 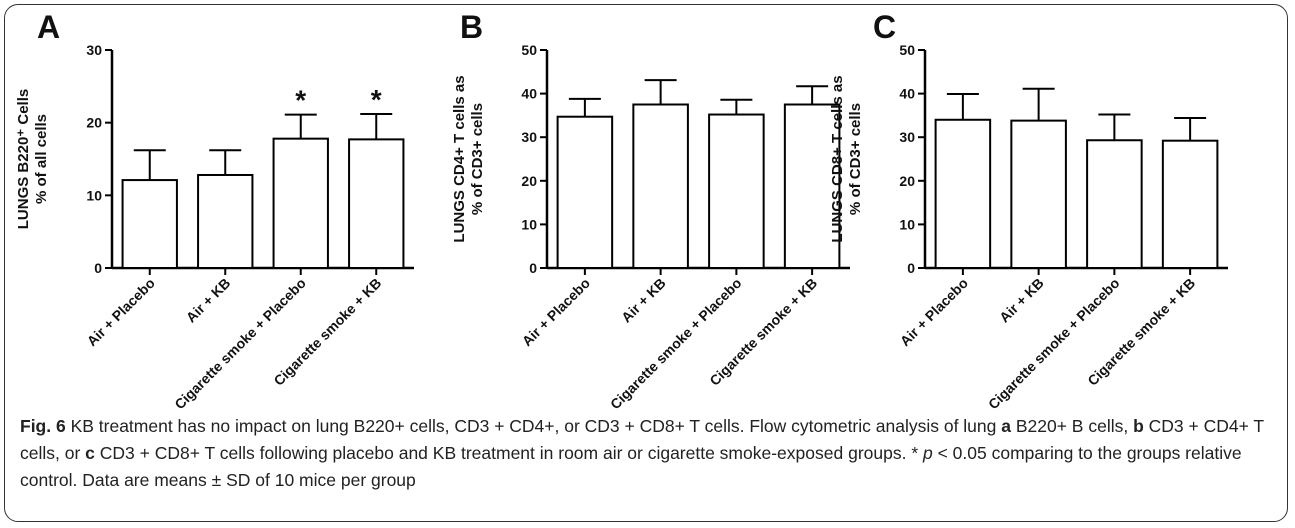 I want to click on y-axis-title-line: LUNGS CD8+ T cells as, so click(x=837, y=158).